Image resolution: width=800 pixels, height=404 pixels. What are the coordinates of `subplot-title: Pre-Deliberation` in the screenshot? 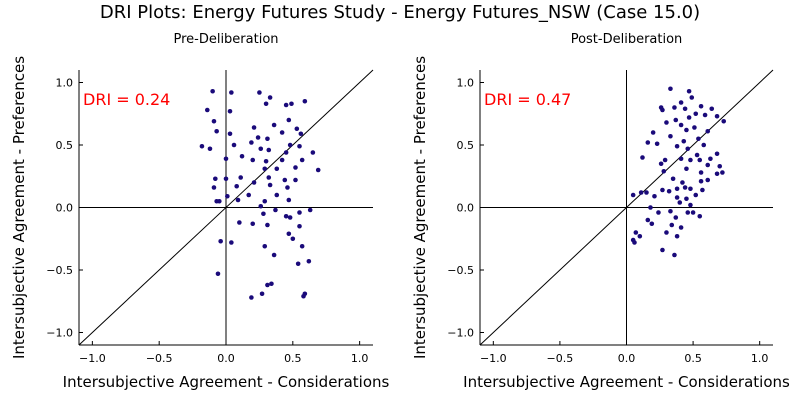 It's located at (225, 39).